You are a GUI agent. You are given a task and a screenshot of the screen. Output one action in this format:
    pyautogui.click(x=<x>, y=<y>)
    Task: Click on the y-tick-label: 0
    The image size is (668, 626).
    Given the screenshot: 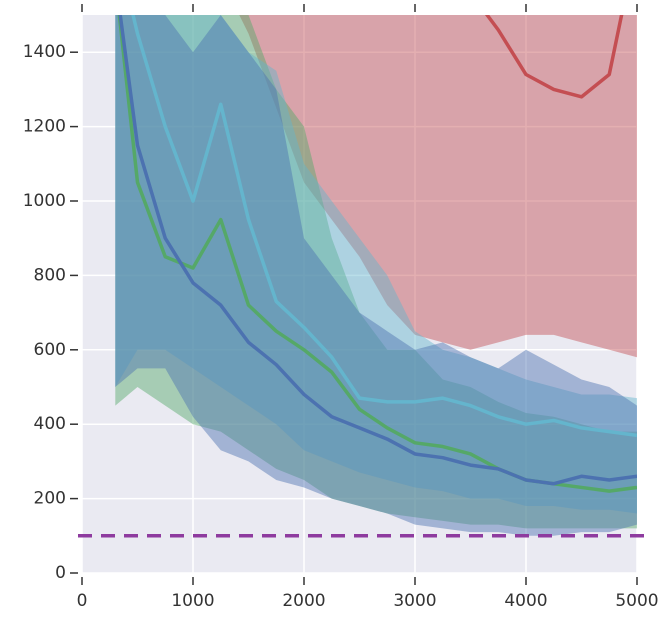 What is the action you would take?
    pyautogui.click(x=60, y=573)
    